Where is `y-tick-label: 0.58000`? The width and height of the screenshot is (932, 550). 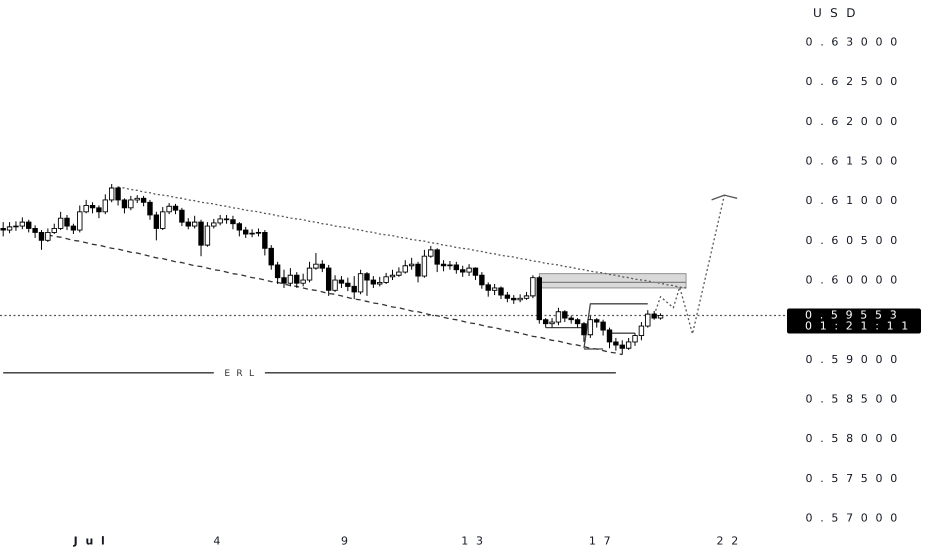 y-tick-label: 0.58000 is located at coordinates (855, 439).